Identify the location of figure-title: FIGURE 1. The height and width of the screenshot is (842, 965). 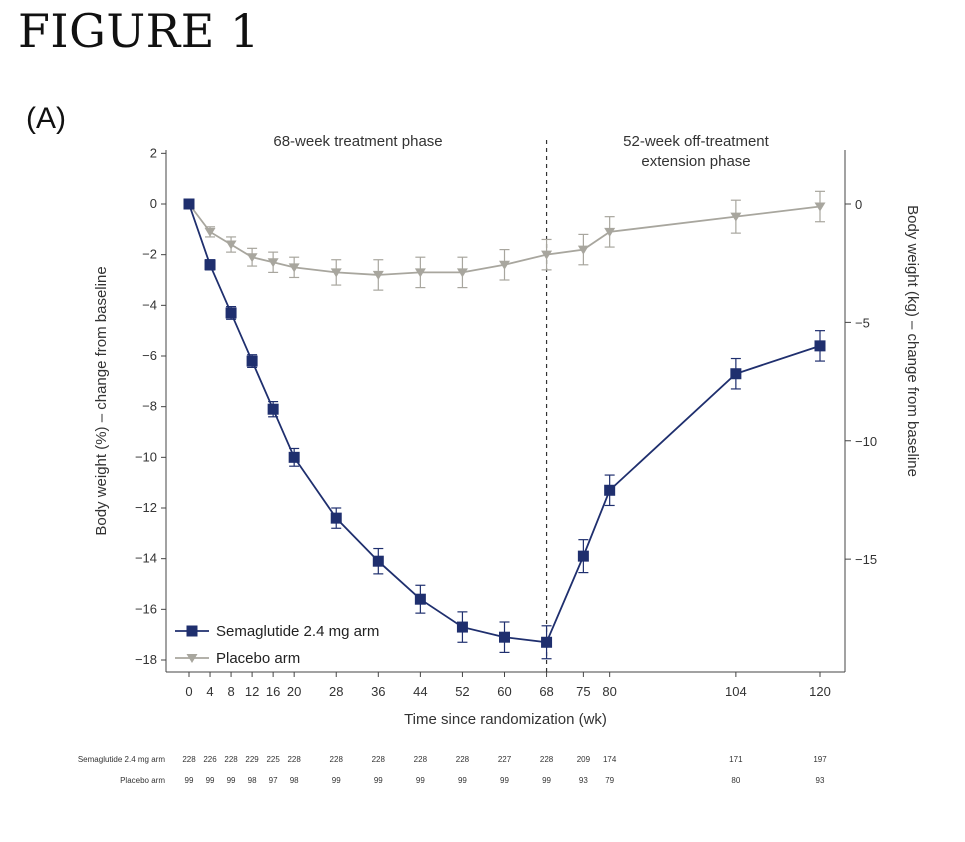
(139, 31).